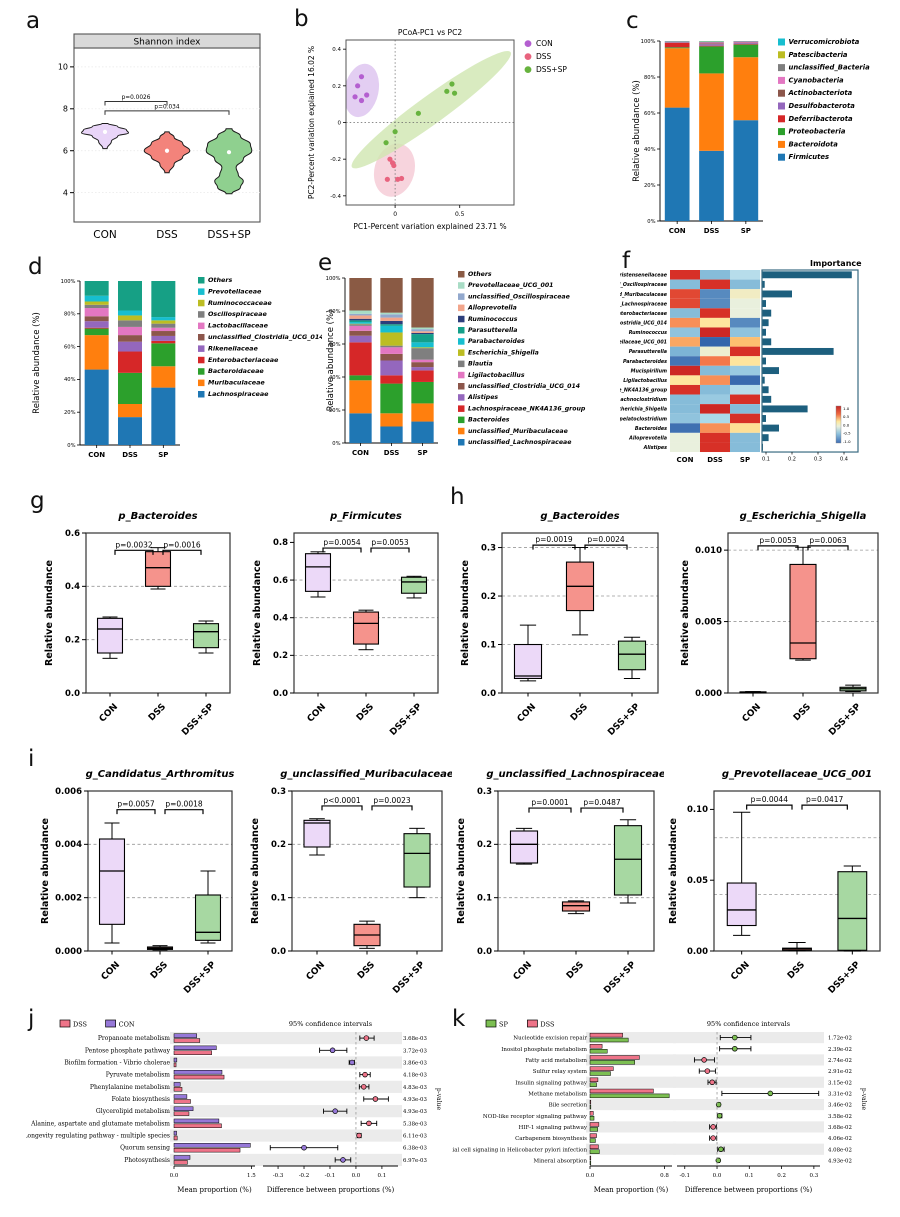 Image resolution: width=900 pixels, height=1217 pixels. What do you see at coordinates (415, 1039) in the screenshot?
I see `svg-text: 3.68e-03` at bounding box center [415, 1039].